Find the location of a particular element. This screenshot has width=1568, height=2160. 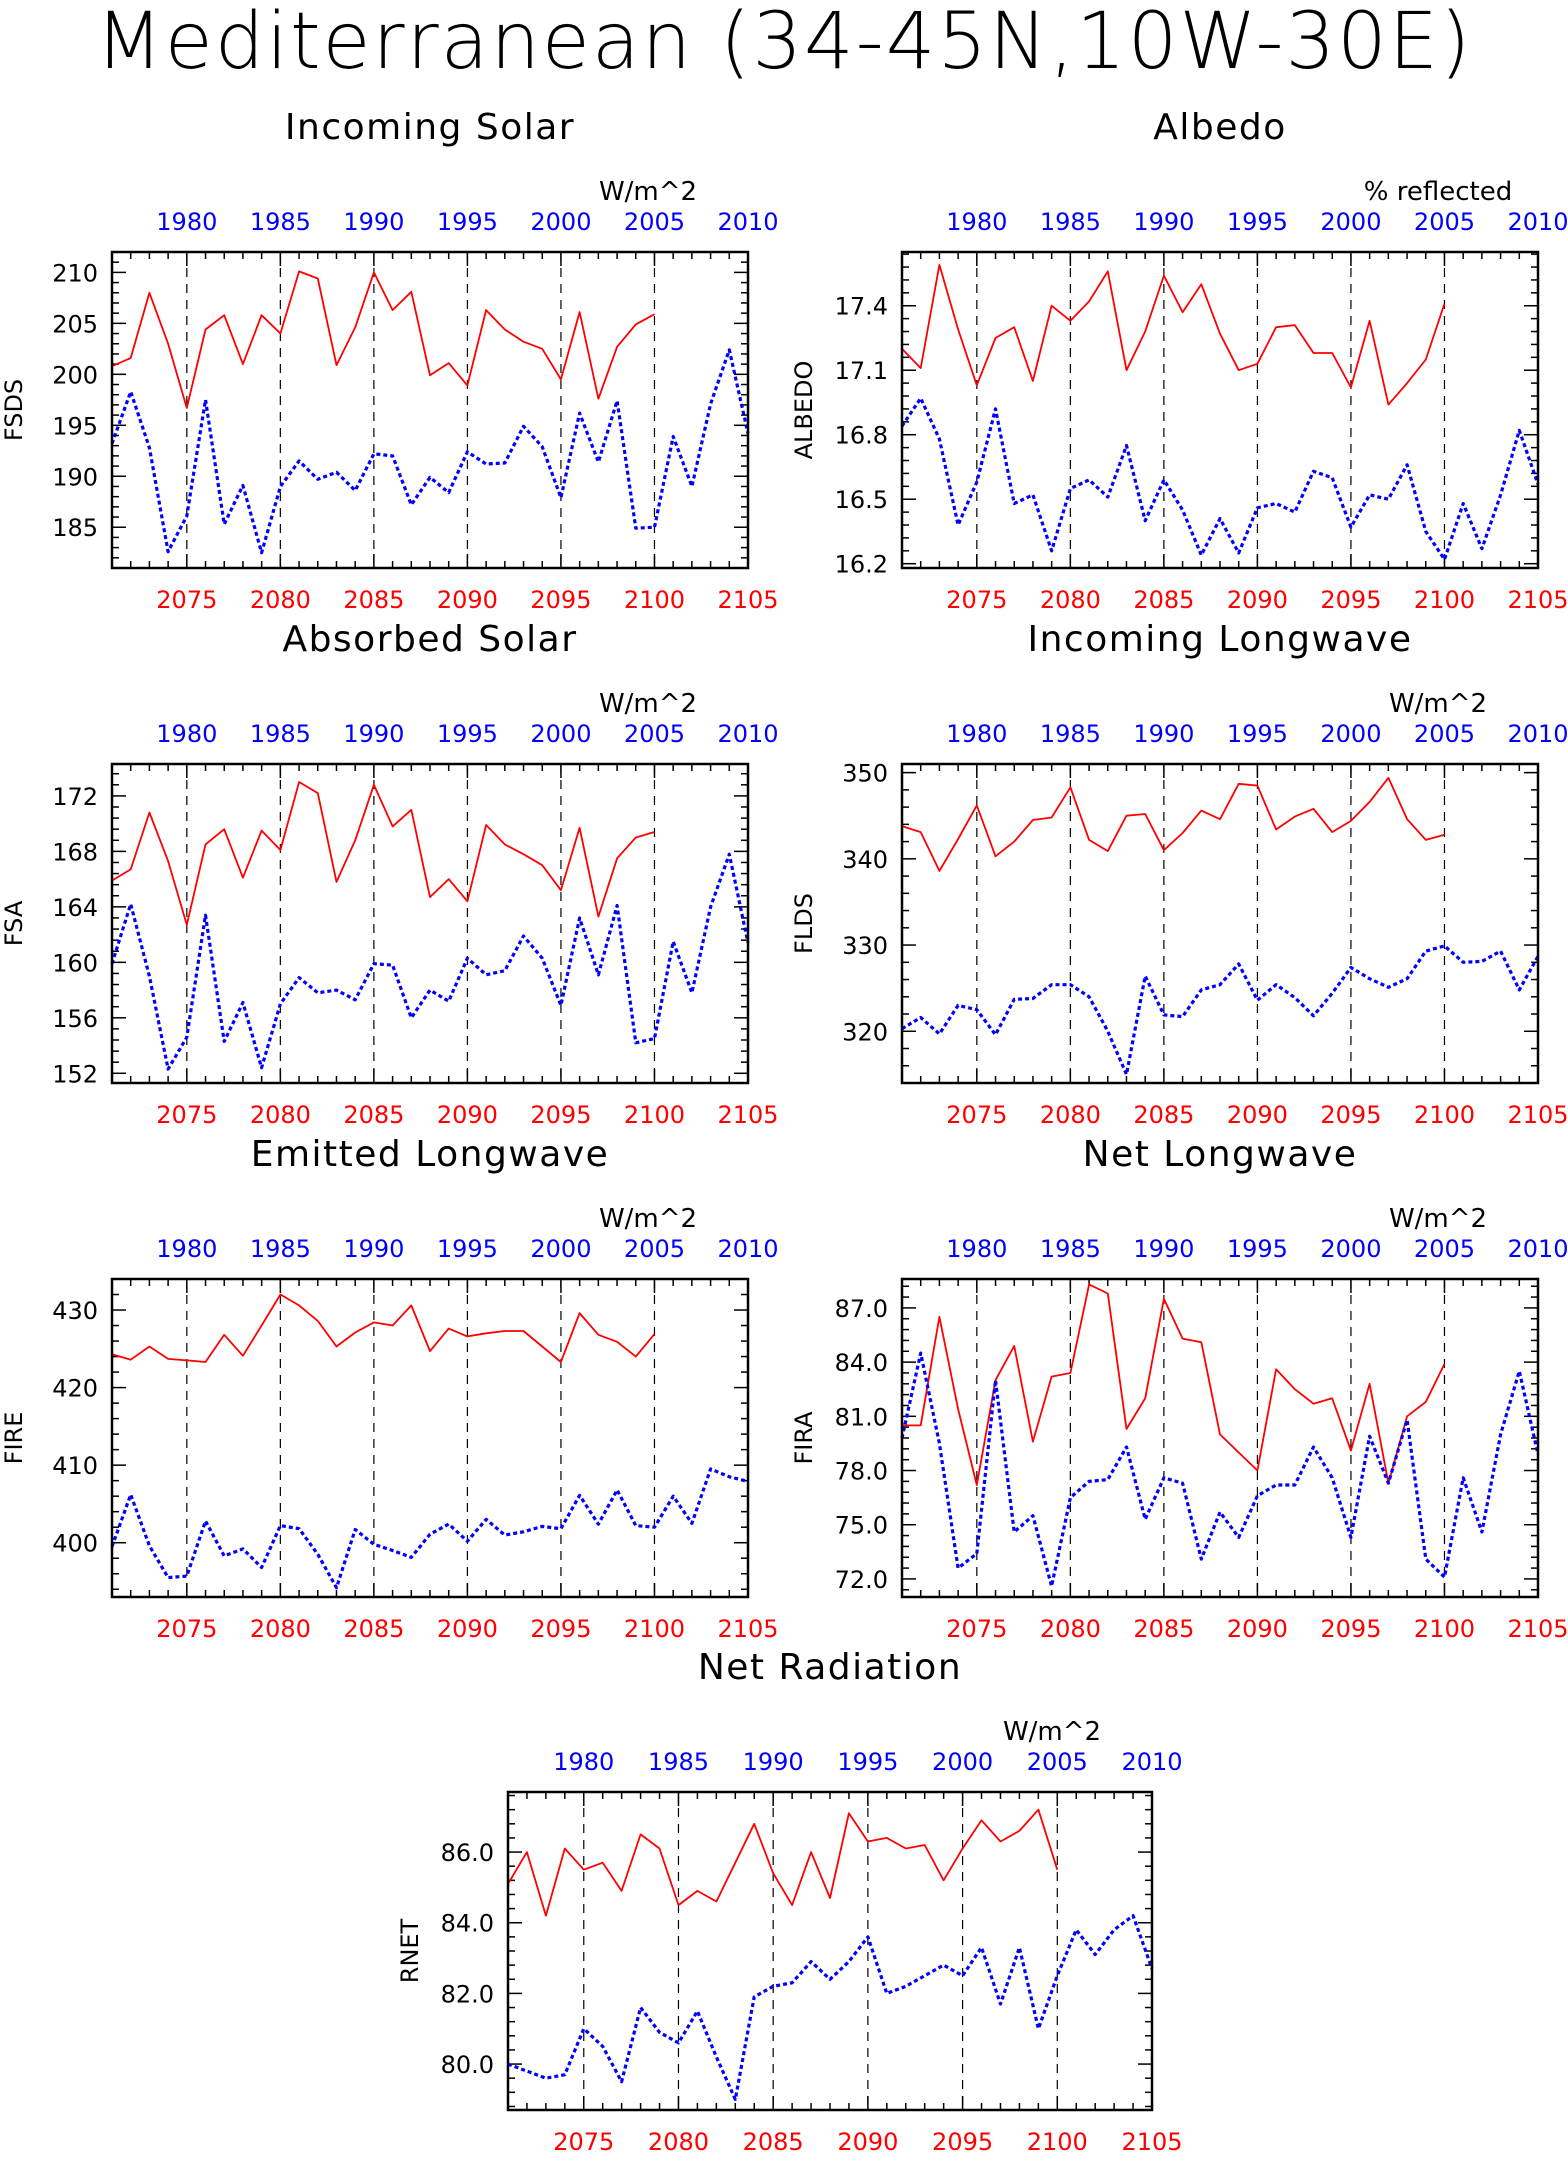

y-tick-label: 80.0 is located at coordinates (467, 2065).